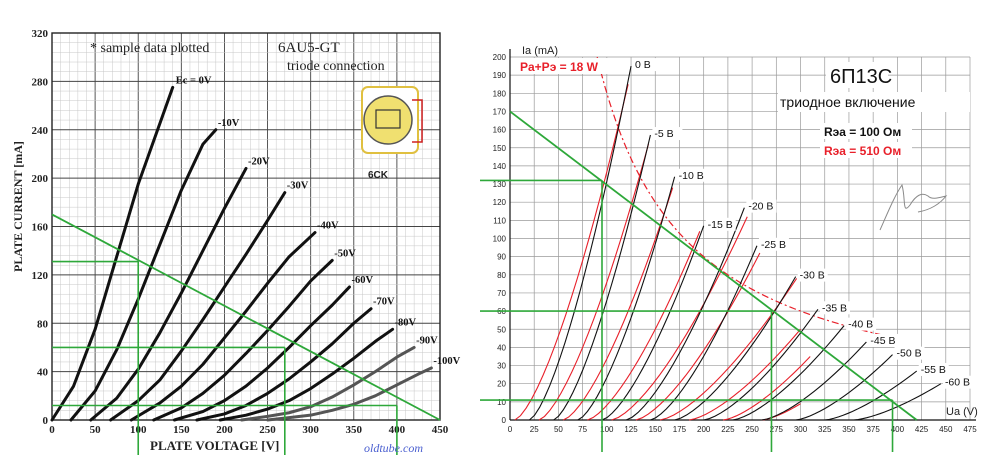 The width and height of the screenshot is (1000, 476). I want to click on right-curve-label: -55 В, so click(933, 370).